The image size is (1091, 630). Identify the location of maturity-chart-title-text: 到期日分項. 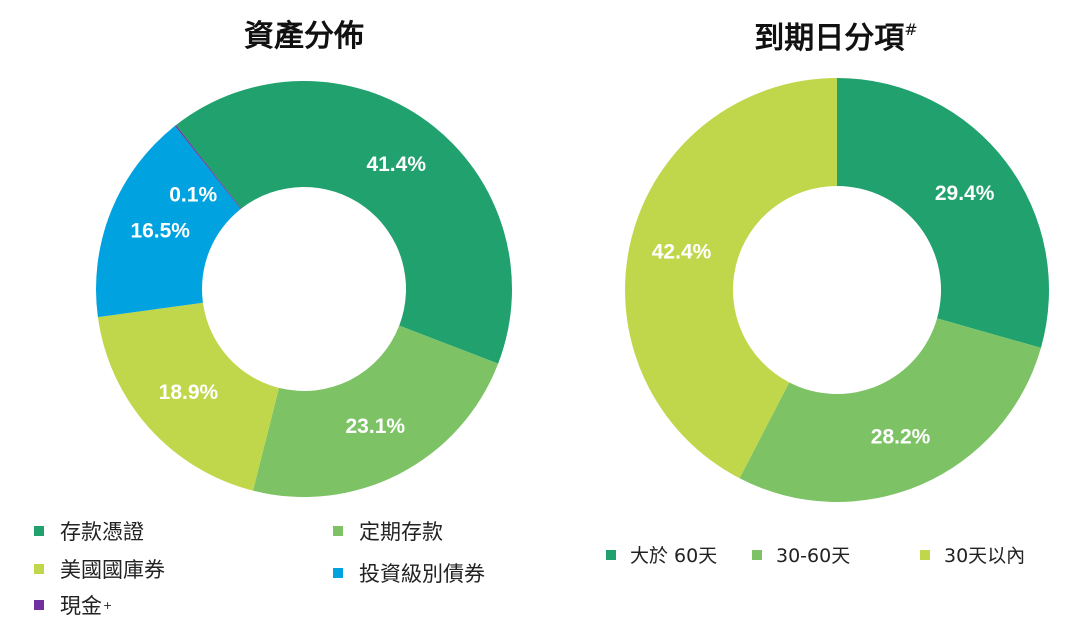
(829, 38).